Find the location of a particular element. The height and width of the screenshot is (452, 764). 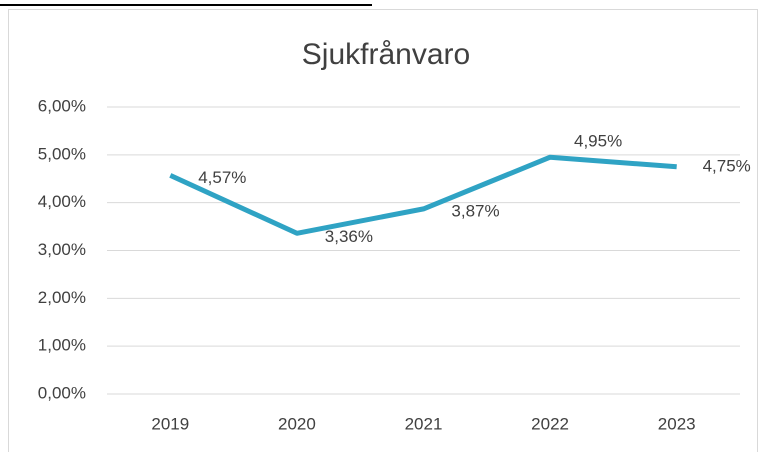

x-tick-label: 2019 is located at coordinates (170, 423).